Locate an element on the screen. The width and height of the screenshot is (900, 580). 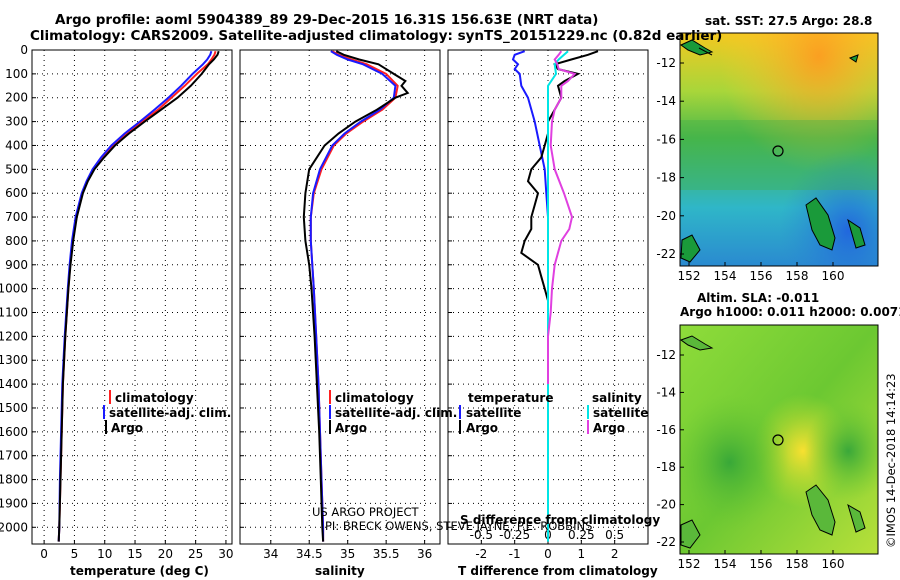
sst-map-title: sat. SST: 27.5 Argo: 28.8 is located at coordinates (788, 21).